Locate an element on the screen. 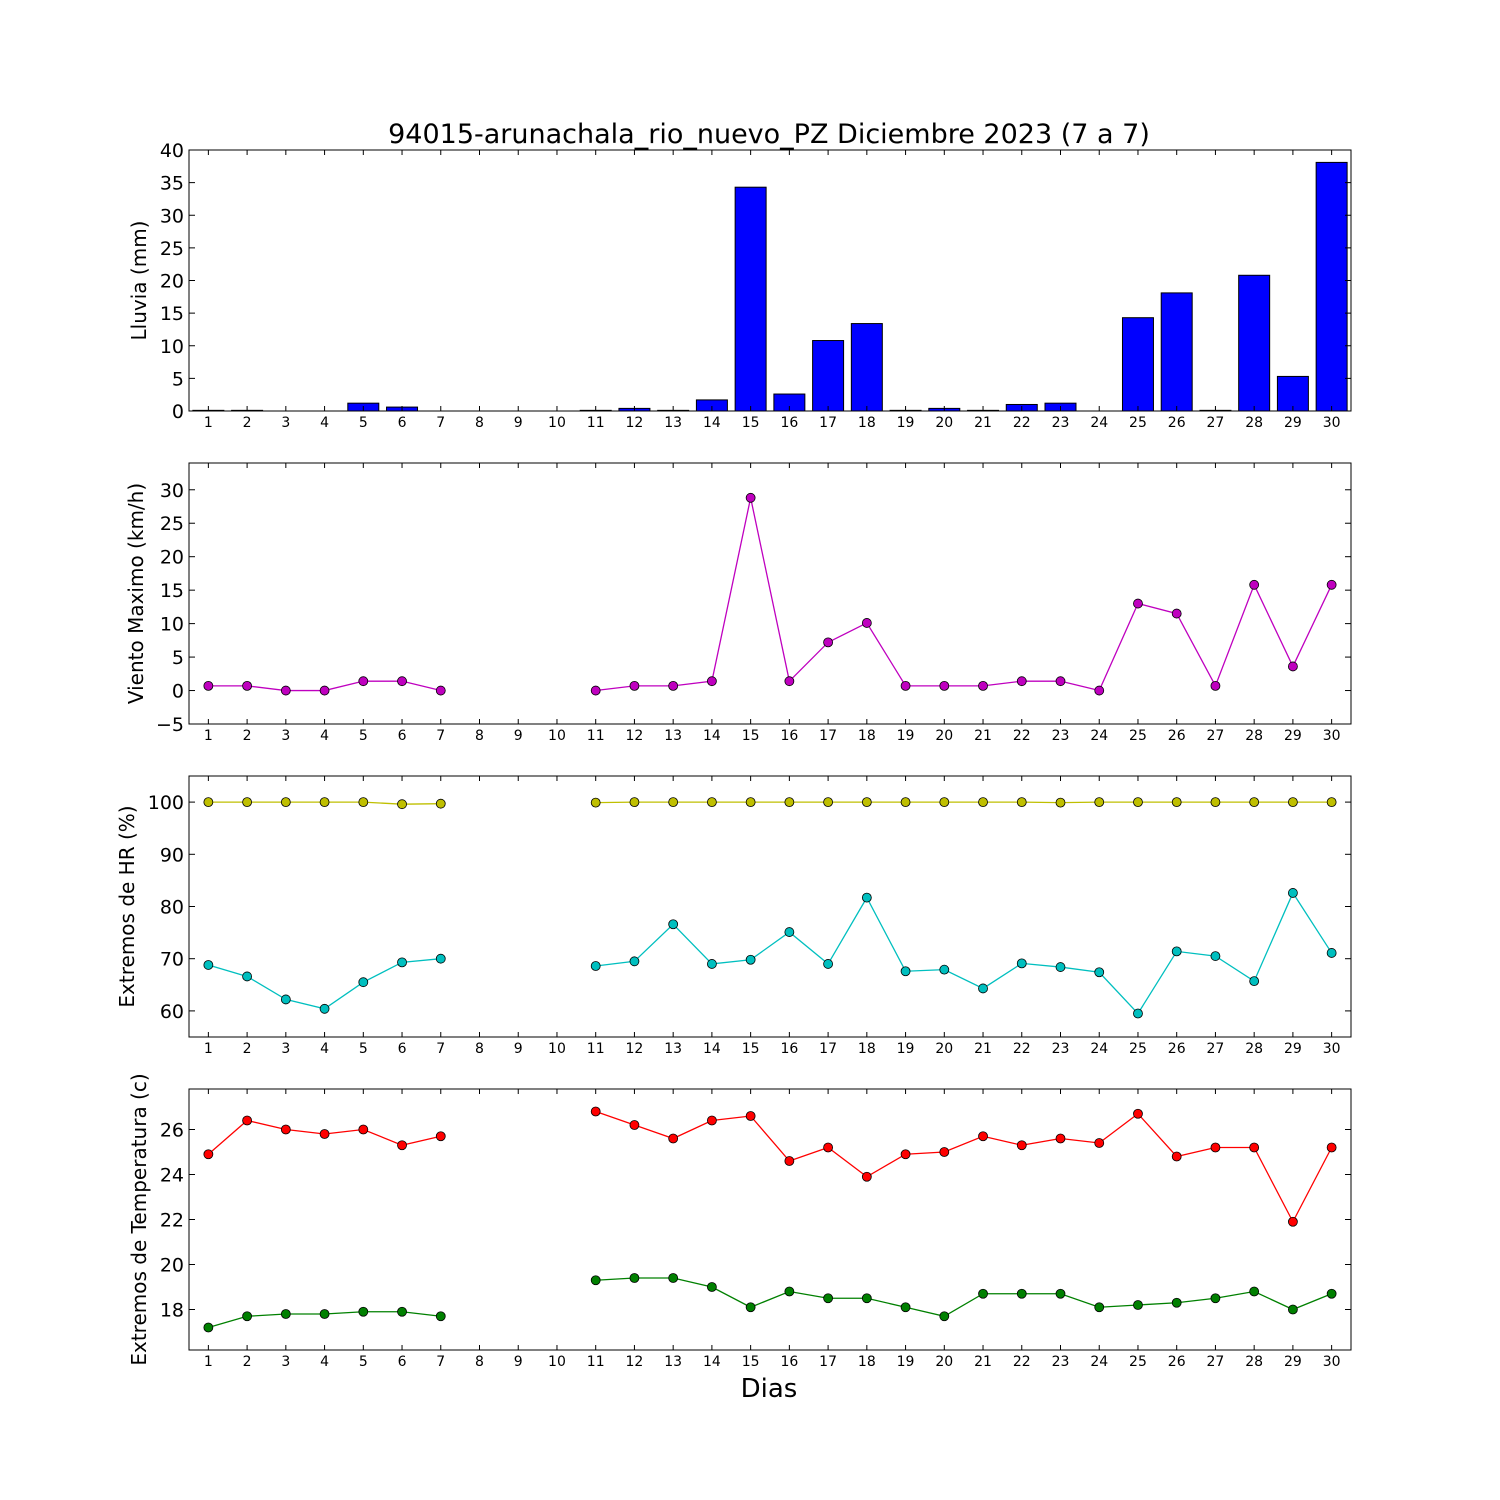  rain-ytick-label: 15 is located at coordinates (172, 314).